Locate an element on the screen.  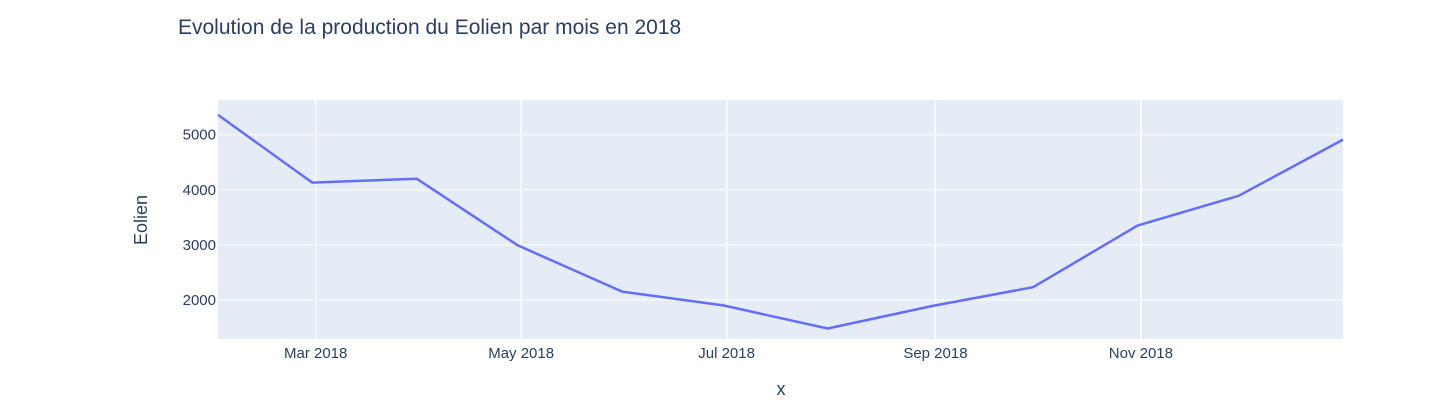
y-tick-label: 4000 is located at coordinates (199, 190).